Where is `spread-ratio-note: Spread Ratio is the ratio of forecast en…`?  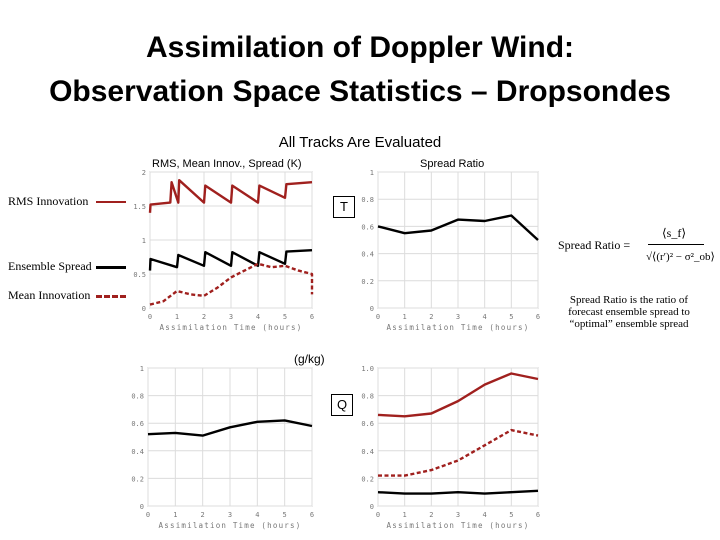 spread-ratio-note: Spread Ratio is the ratio of forecast en… is located at coordinates (629, 312).